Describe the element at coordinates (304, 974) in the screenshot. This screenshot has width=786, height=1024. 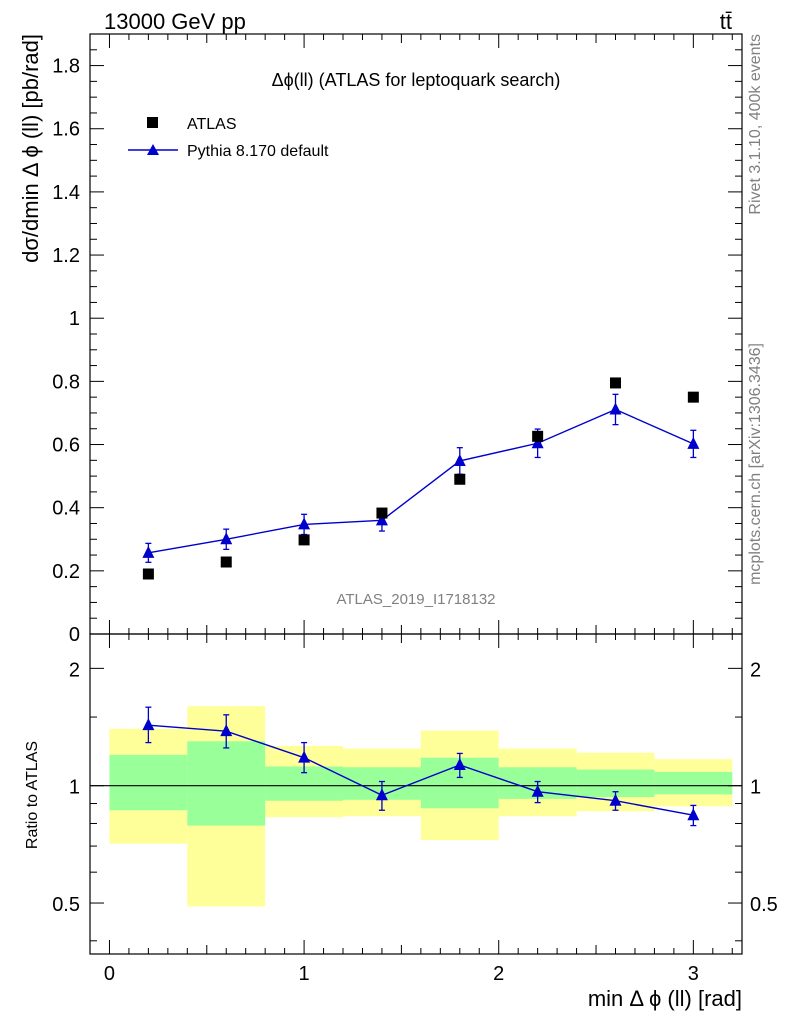
I see `x-tick-label: 1` at that location.